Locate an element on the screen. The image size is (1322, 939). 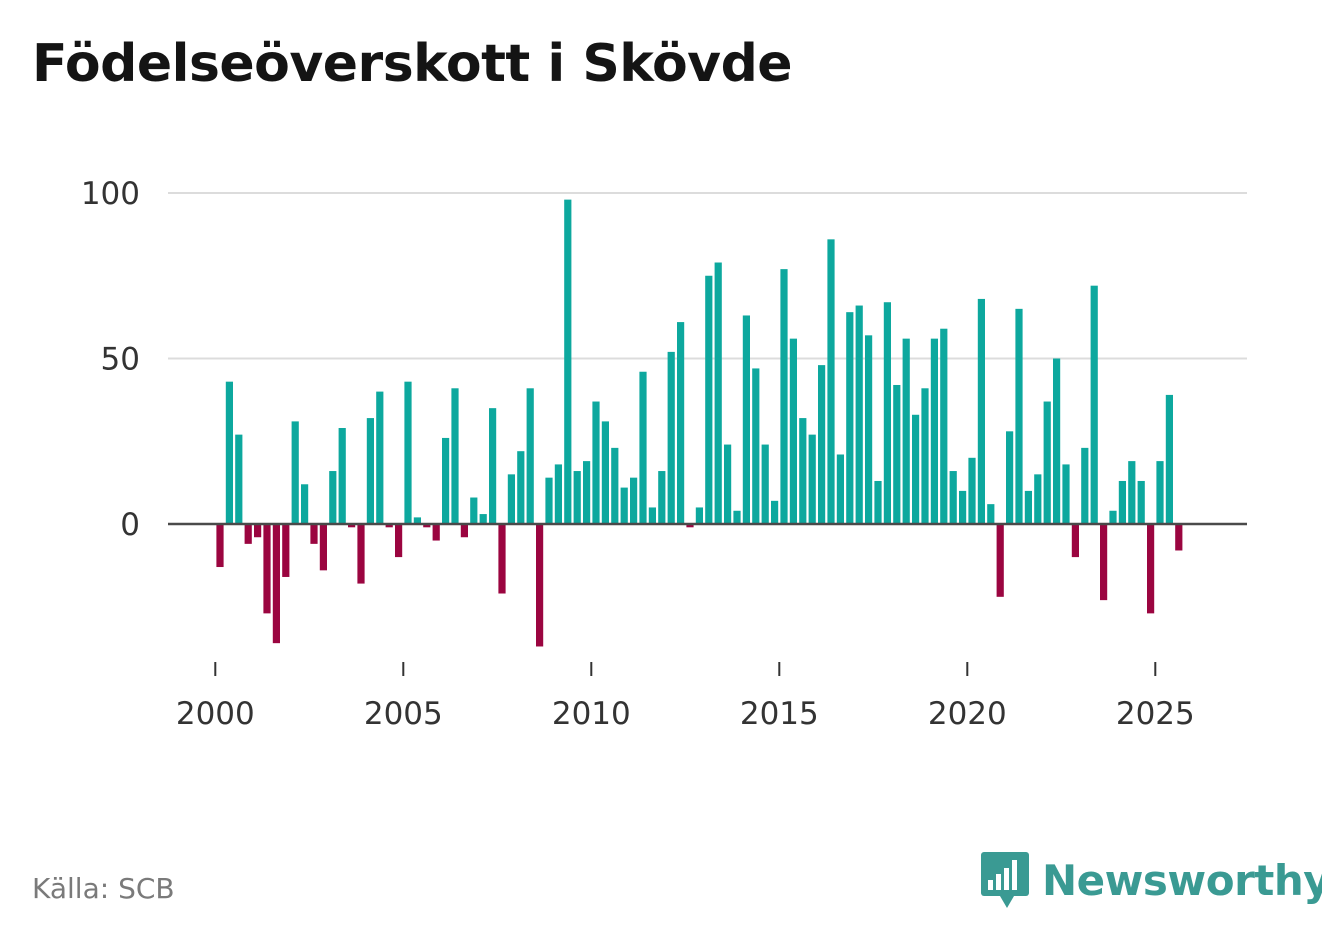
newsworthy-logo-icon is located at coordinates (1005, 880).